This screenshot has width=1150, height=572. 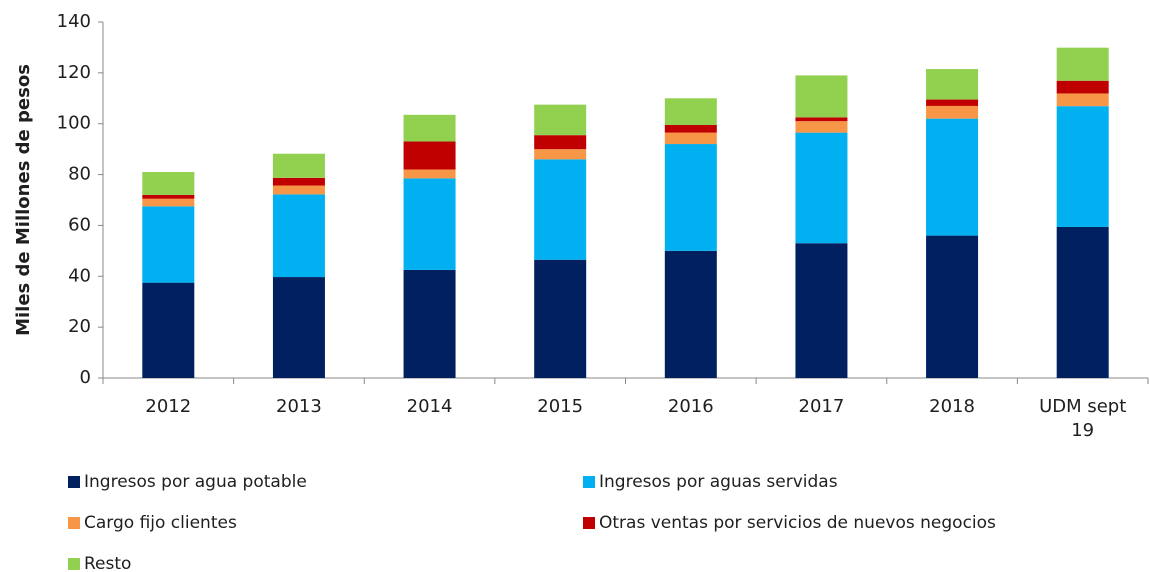 I want to click on x-tick-label: 2014, so click(x=430, y=406).